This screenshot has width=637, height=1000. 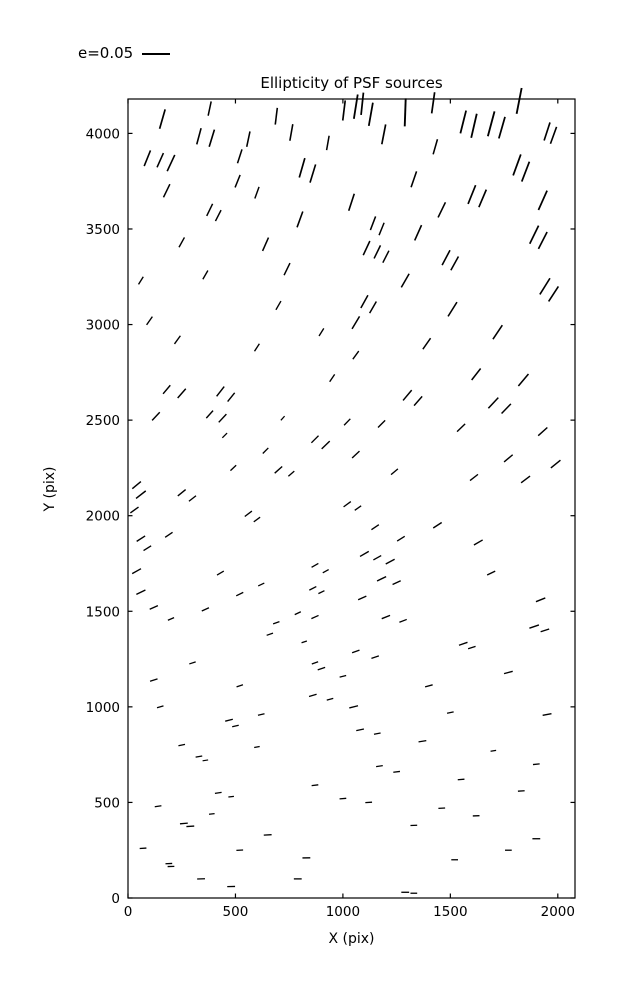 What do you see at coordinates (156, 53) in the screenshot?
I see `reference-whisker-line-icon` at bounding box center [156, 53].